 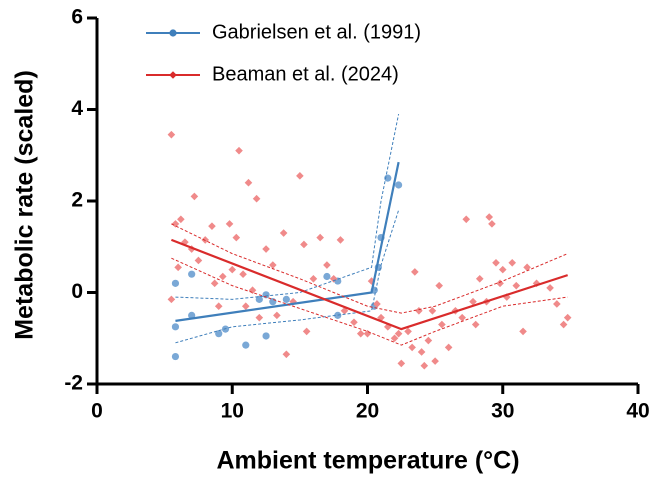 I want to click on fit-line, so click(x=287, y=241).